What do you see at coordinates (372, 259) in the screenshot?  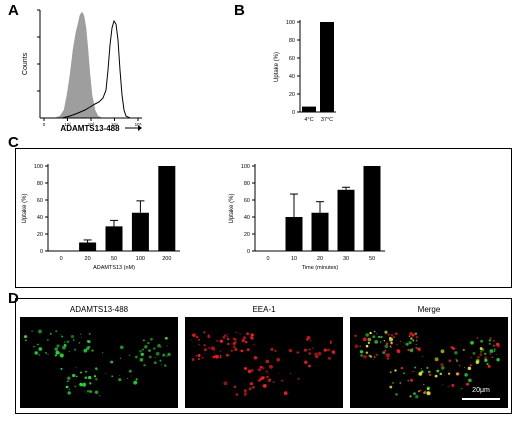 I see `chart-c-right-xtick-label: 50` at bounding box center [372, 259].